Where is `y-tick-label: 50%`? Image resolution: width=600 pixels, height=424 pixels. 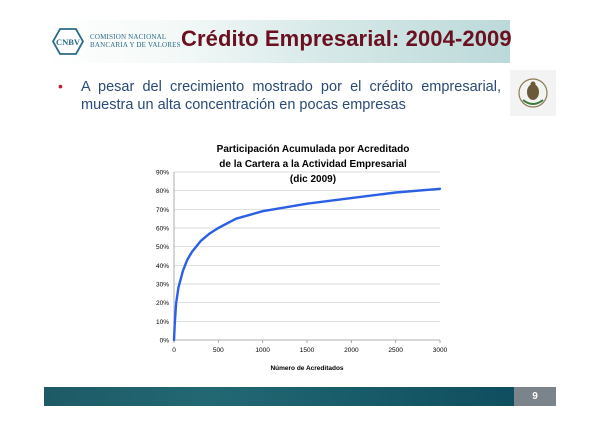 y-tick-label: 50% is located at coordinates (162, 247).